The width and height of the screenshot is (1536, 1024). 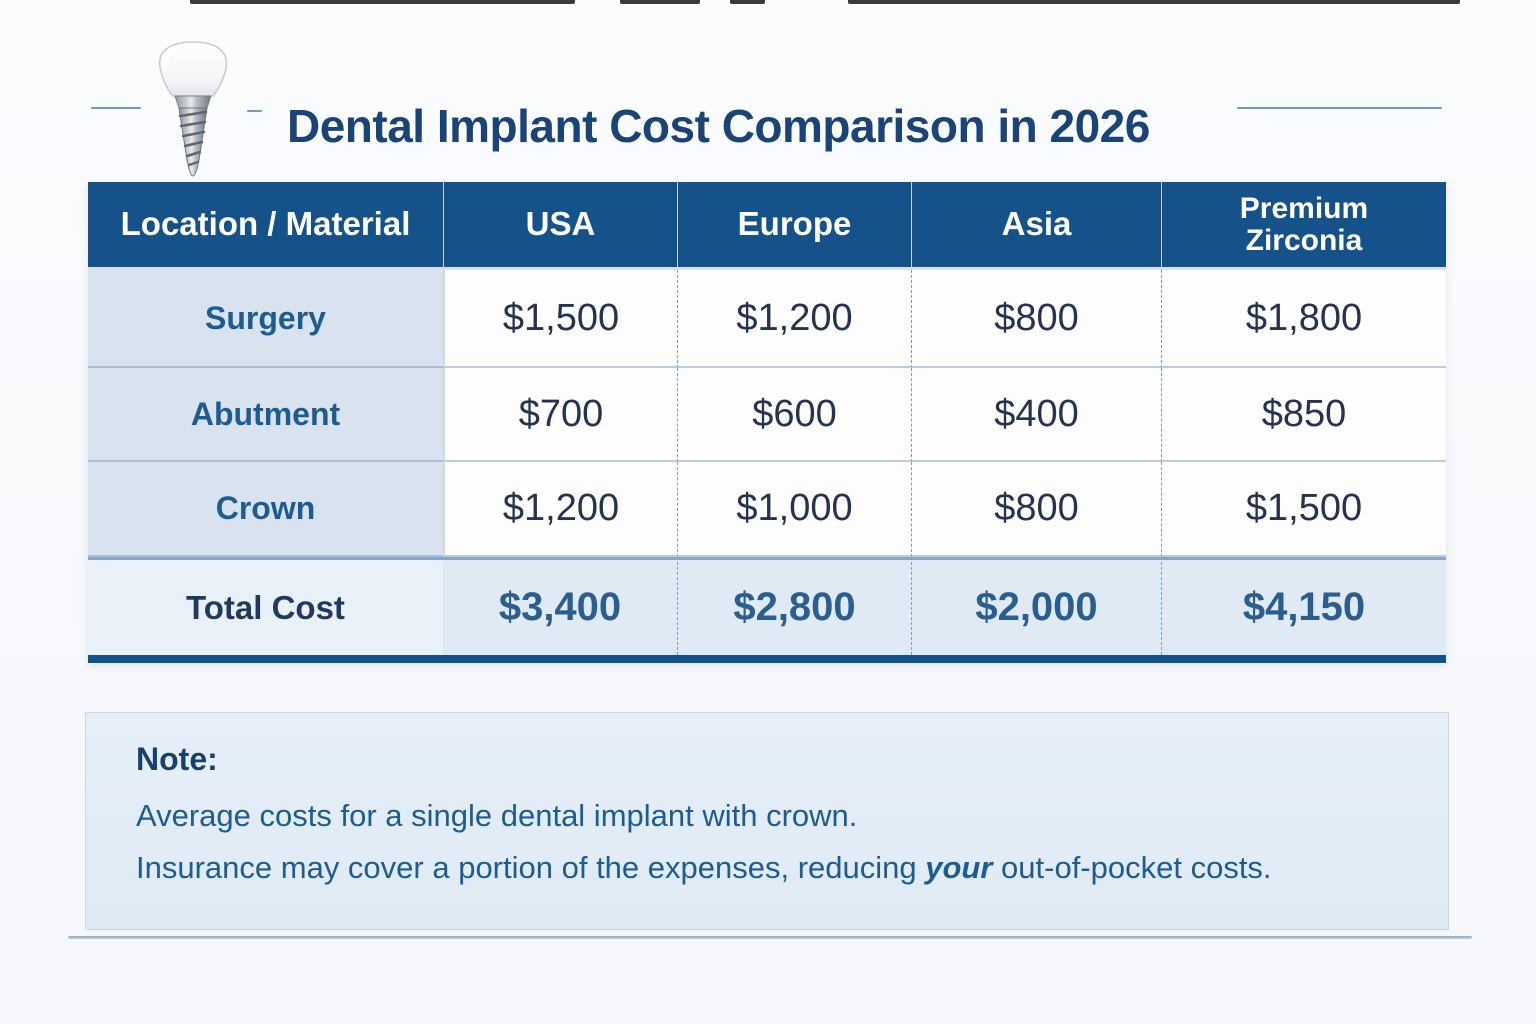 I want to click on cell-abutment-premium-zirconia: $850, so click(x=1303, y=415).